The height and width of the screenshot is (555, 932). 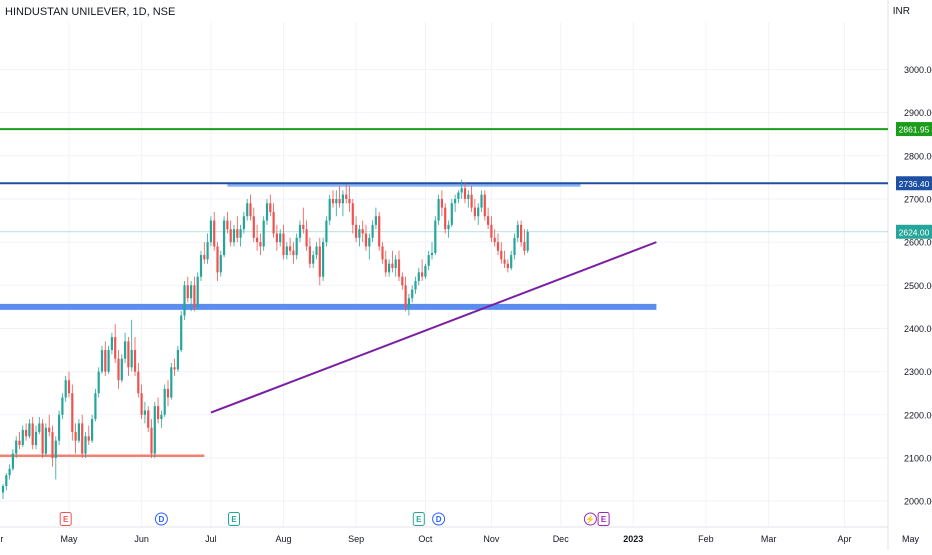 I want to click on y-tick-label: 3000.00, so click(x=918, y=70).